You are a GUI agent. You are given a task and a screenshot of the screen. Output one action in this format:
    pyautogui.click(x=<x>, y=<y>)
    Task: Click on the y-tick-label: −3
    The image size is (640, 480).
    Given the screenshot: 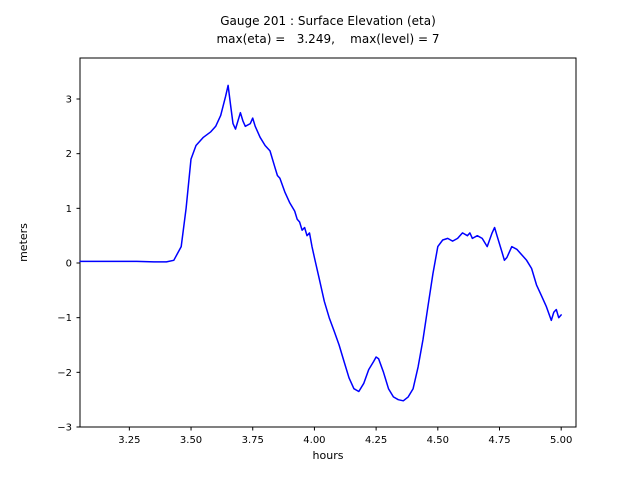 What is the action you would take?
    pyautogui.click(x=64, y=428)
    